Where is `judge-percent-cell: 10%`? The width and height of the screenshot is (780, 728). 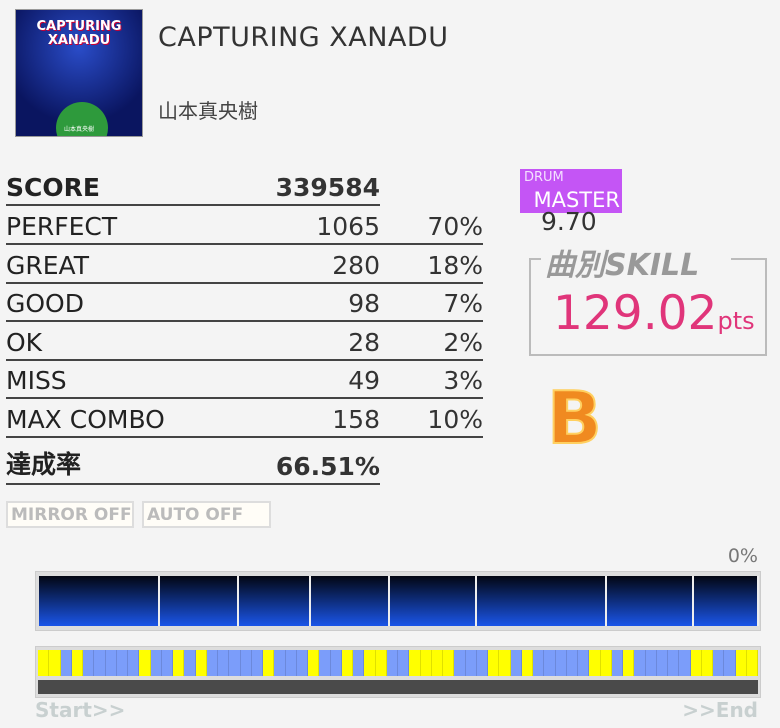 judge-percent-cell: 10% is located at coordinates (431, 418).